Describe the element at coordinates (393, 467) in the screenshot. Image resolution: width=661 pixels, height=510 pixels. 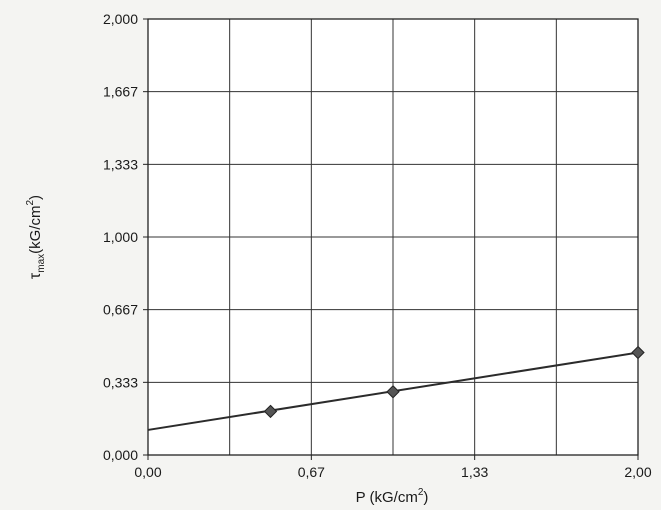
I see `x-tick-labels: 0,00 0,67 1,33 2,00` at that location.